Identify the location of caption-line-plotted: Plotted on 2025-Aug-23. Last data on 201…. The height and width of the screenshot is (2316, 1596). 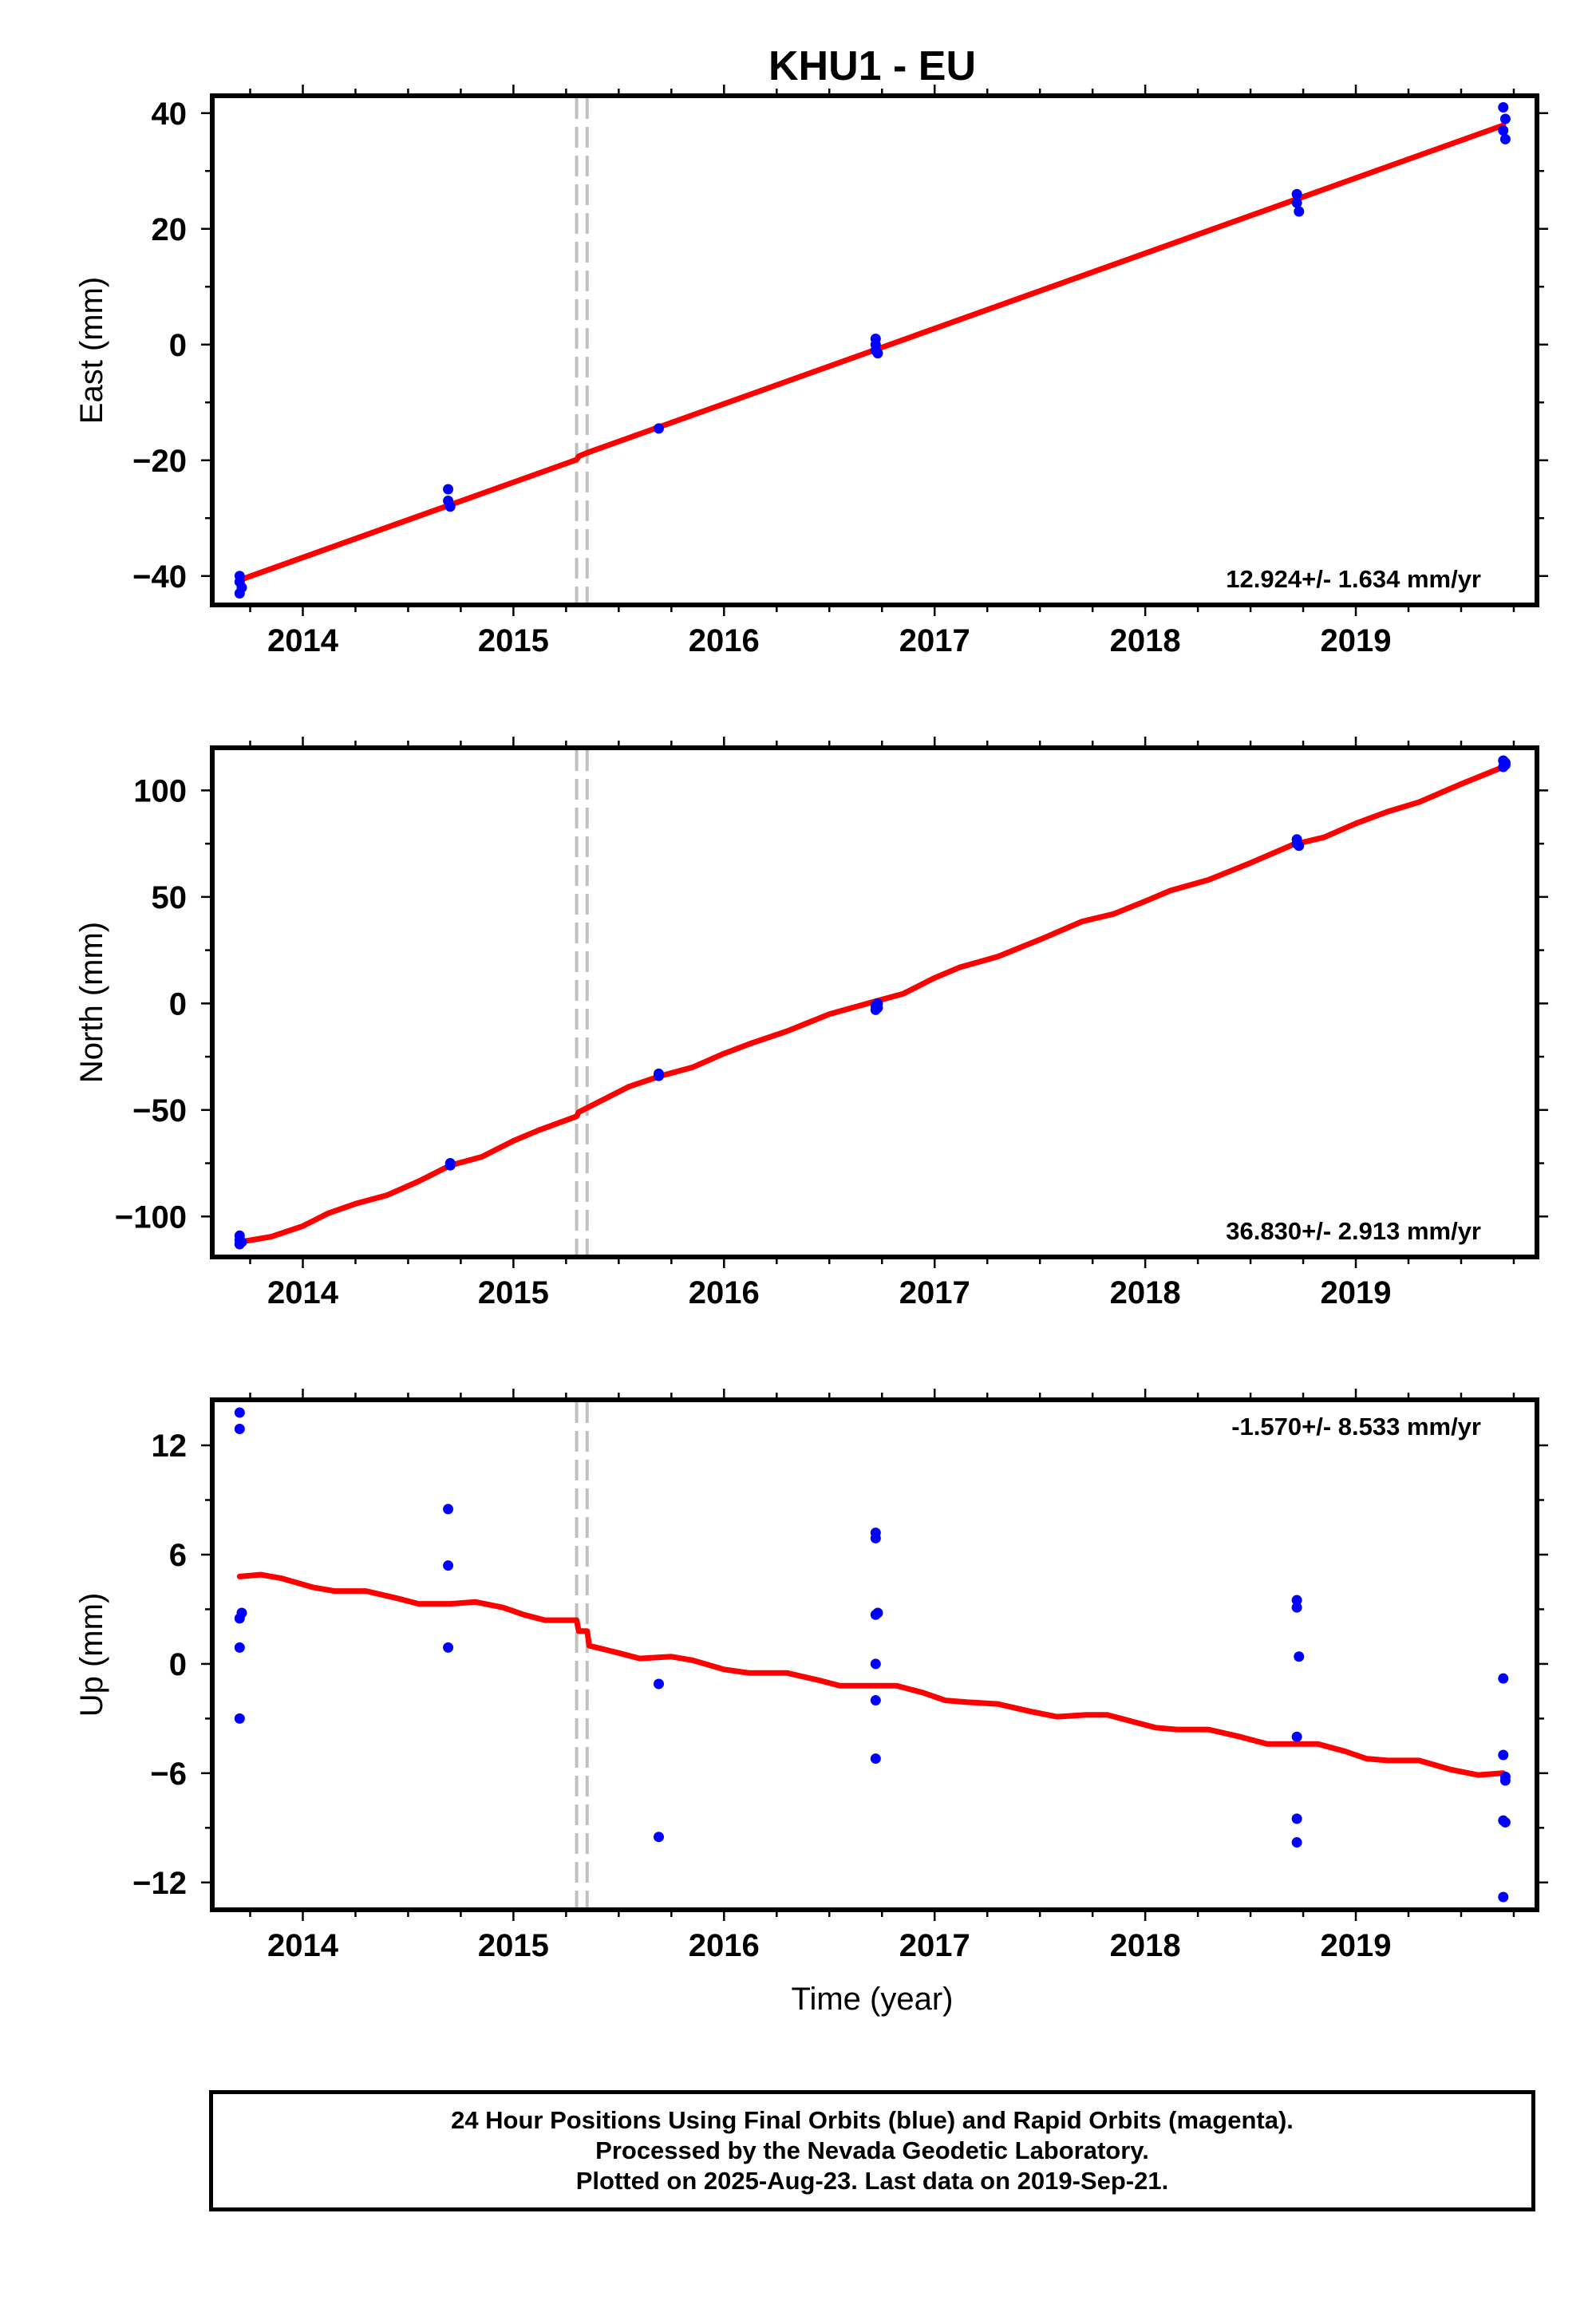
(872, 2181).